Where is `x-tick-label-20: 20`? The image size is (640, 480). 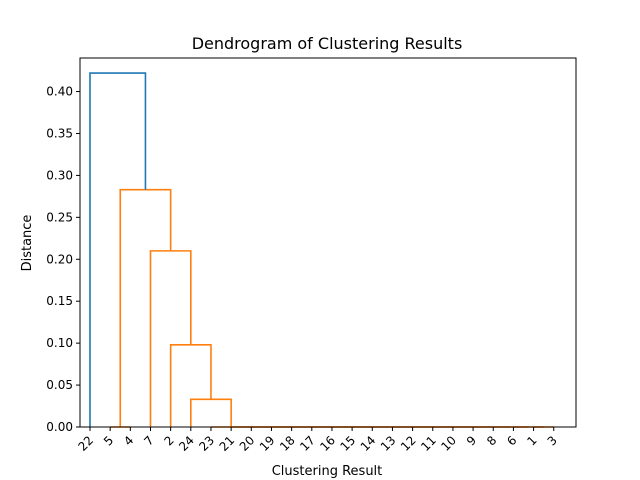
x-tick-label-20: 20 is located at coordinates (247, 443).